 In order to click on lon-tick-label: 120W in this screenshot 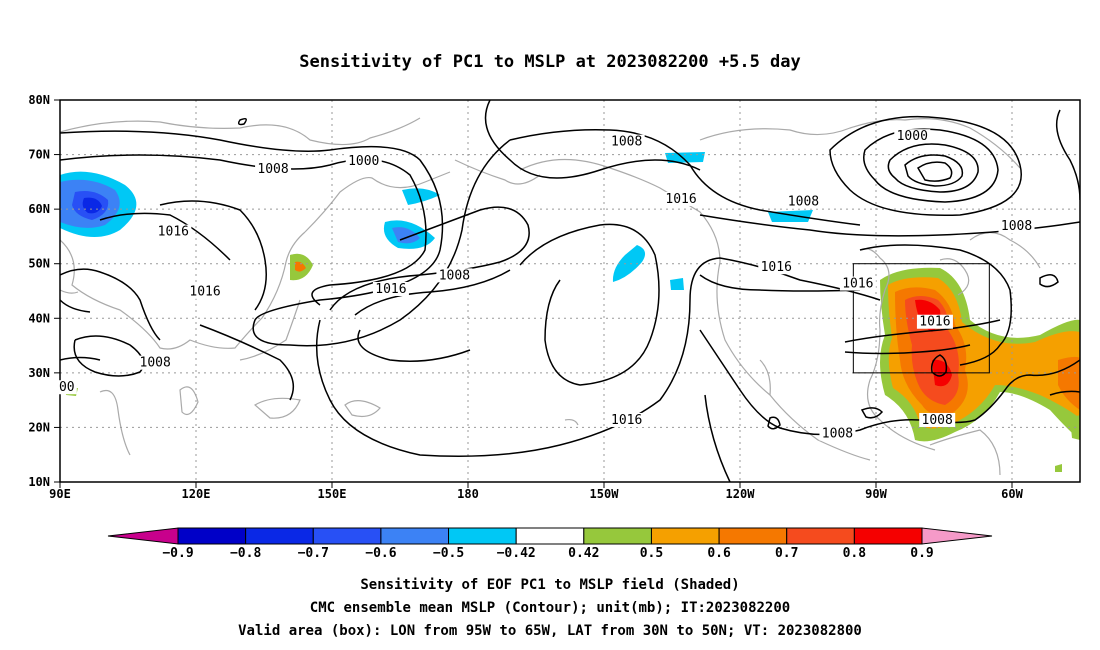, I will do `click(741, 494)`.